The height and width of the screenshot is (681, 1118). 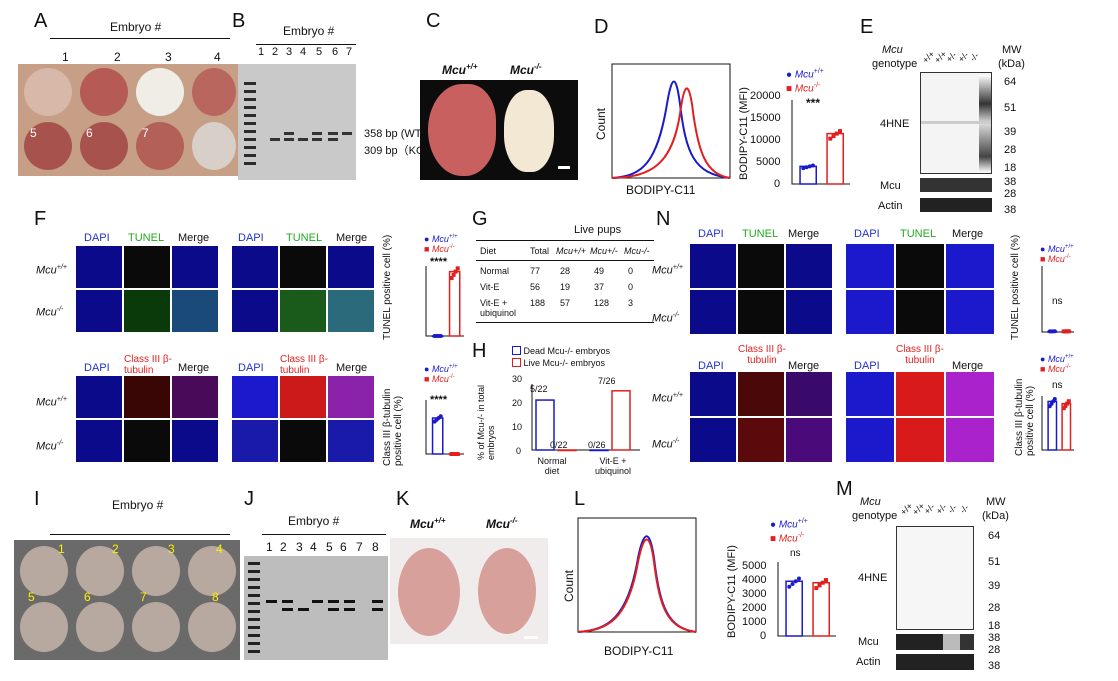 I want to click on blot-actin-e, so click(x=956, y=205).